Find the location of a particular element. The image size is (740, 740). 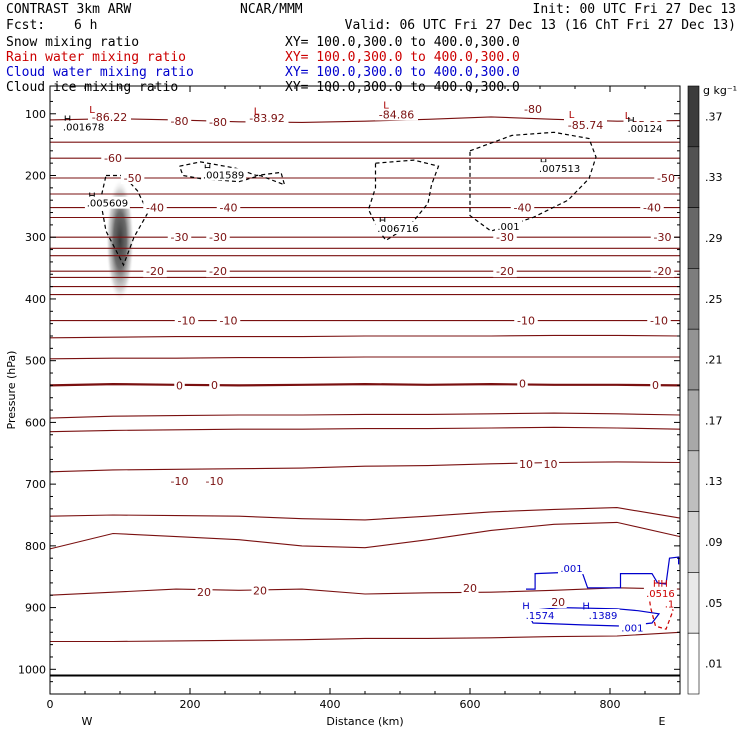

extremum-value: .005609 is located at coordinates (107, 204).